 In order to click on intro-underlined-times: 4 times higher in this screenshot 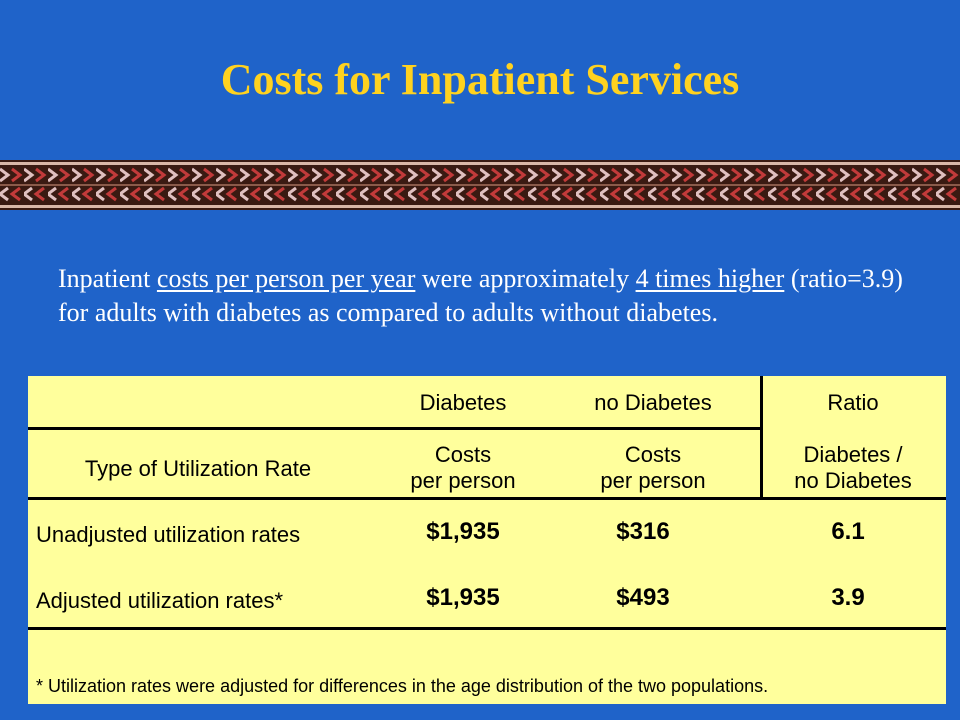, I will do `click(710, 278)`.